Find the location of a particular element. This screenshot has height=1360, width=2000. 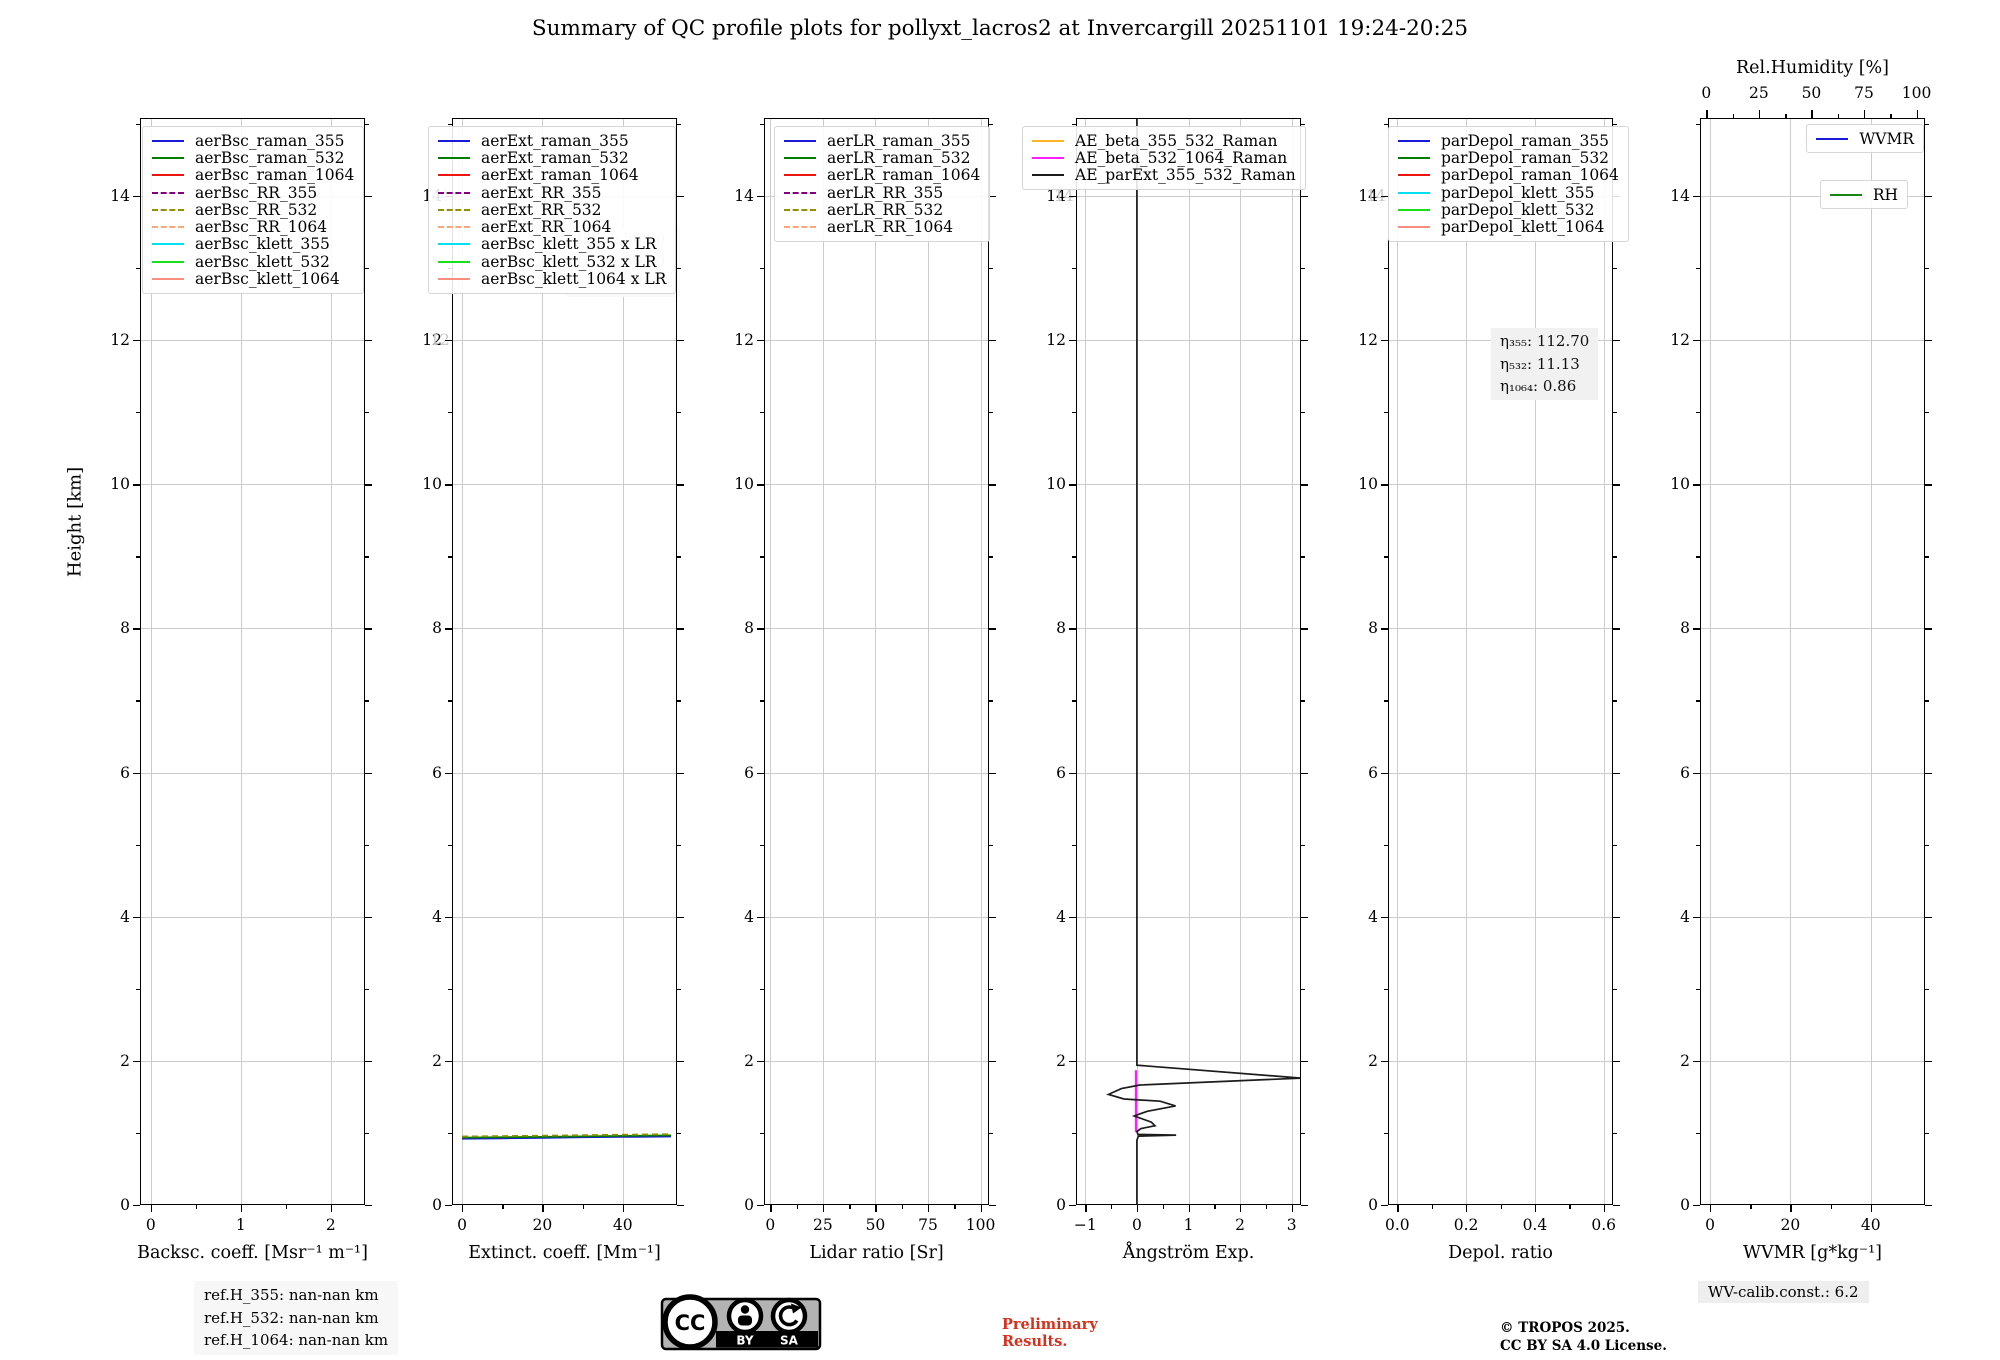

legend-label: aerBsc_klett_355 x LR is located at coordinates (569, 244).